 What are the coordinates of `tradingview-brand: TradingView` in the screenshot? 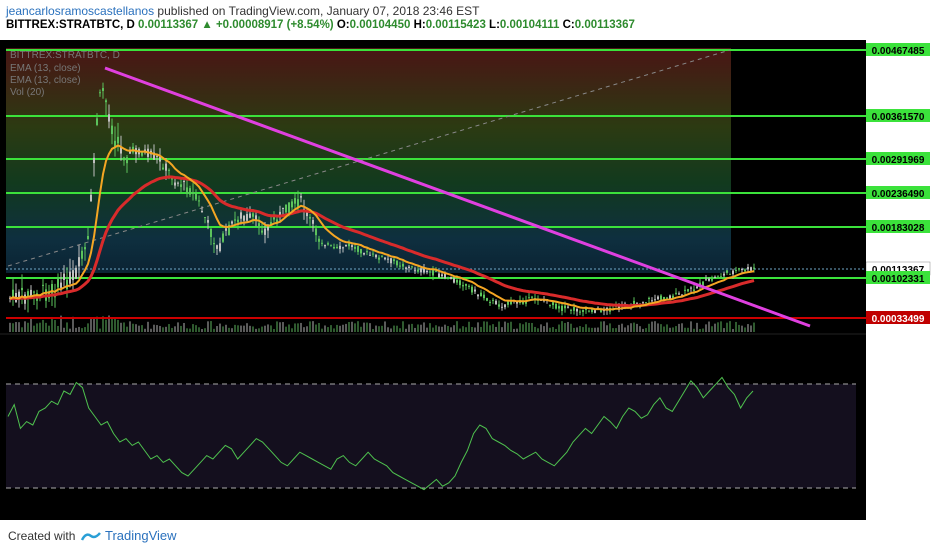 It's located at (141, 535).